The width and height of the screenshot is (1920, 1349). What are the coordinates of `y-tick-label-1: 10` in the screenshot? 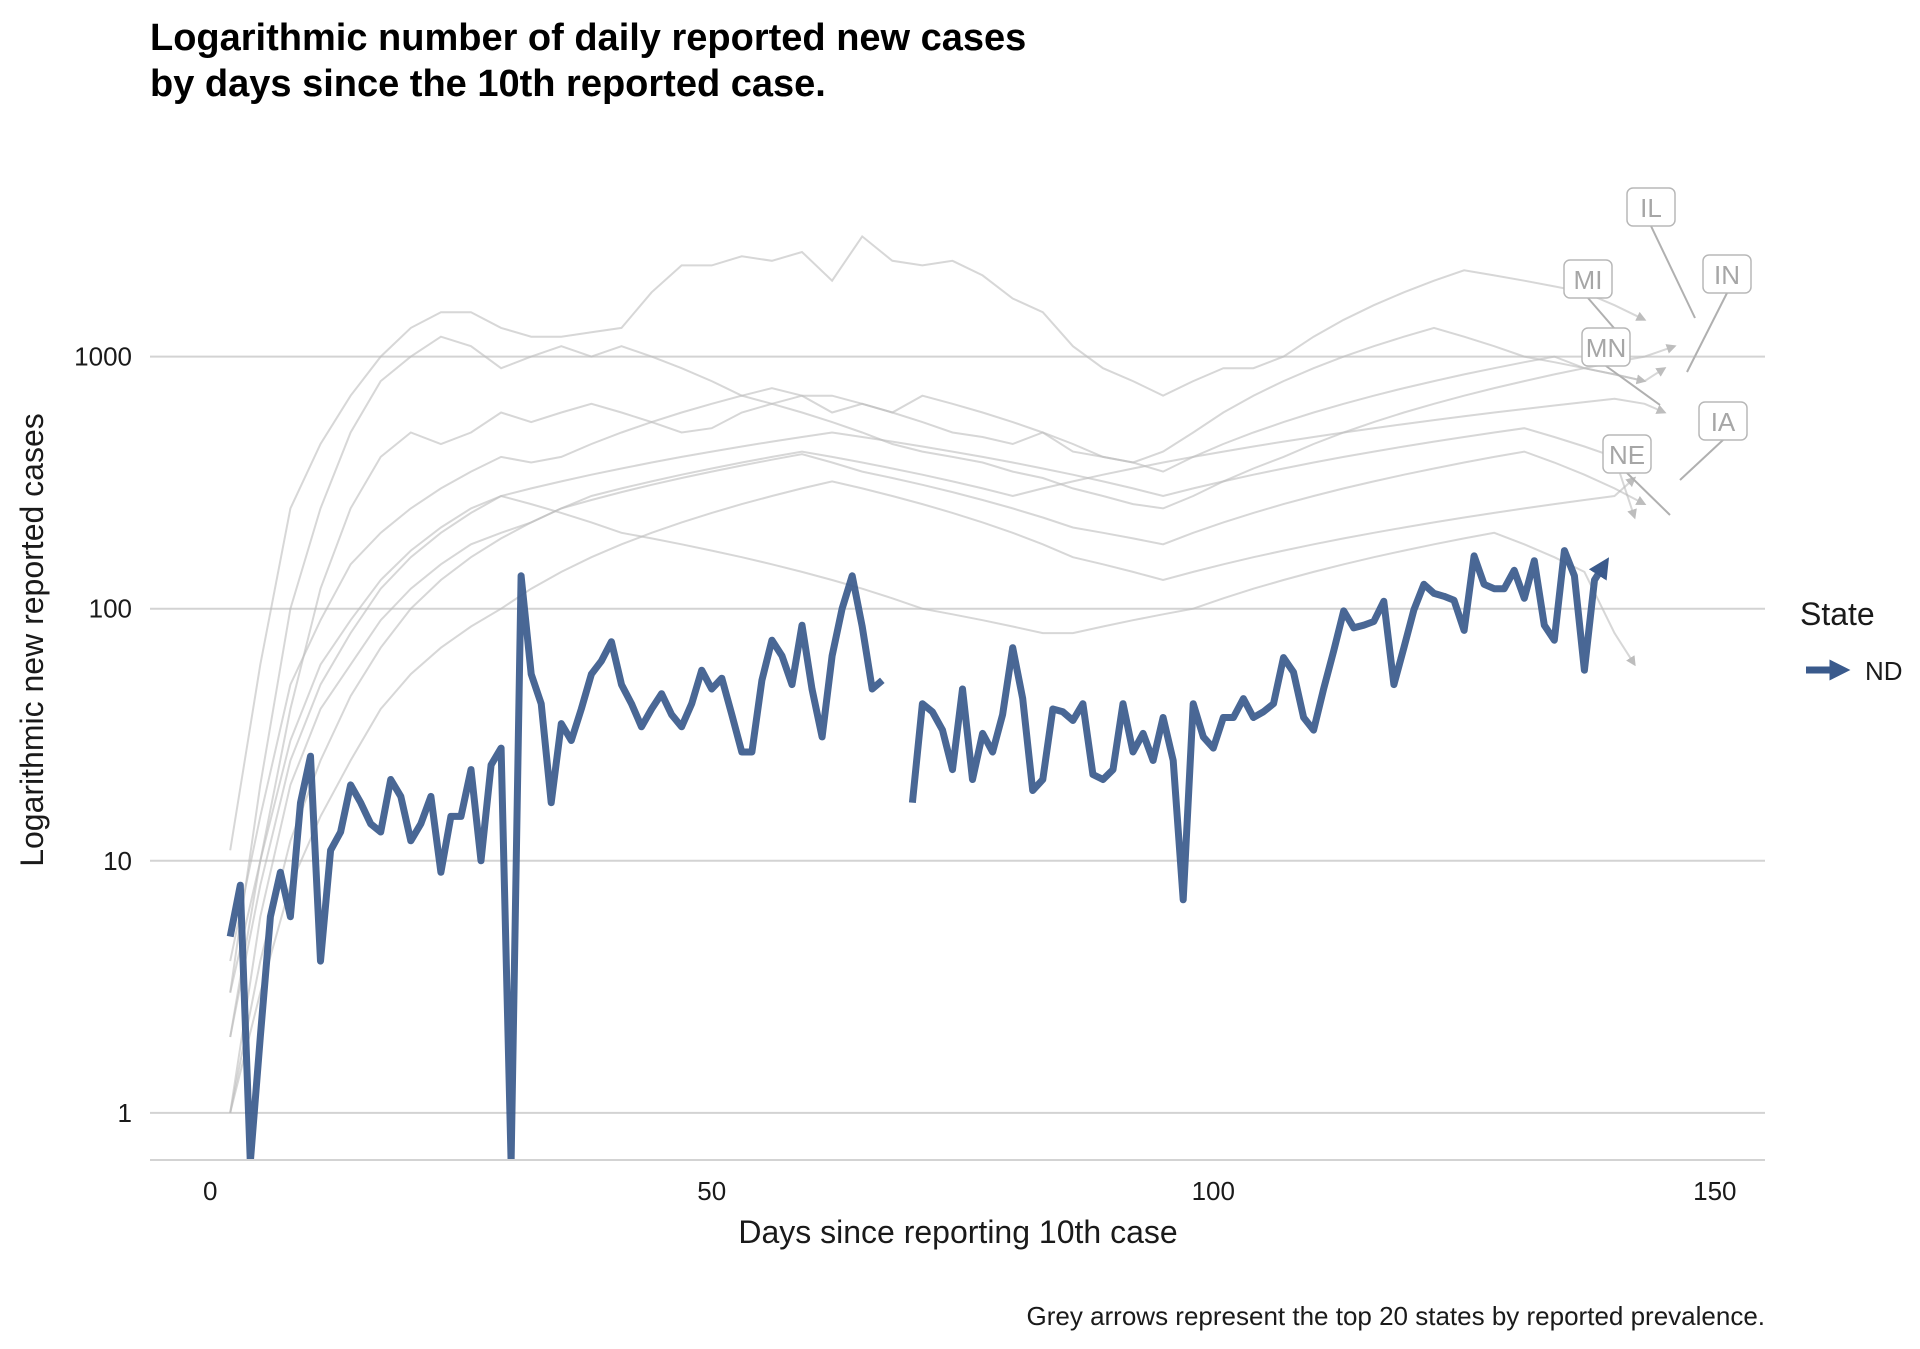 It's located at (117, 861).